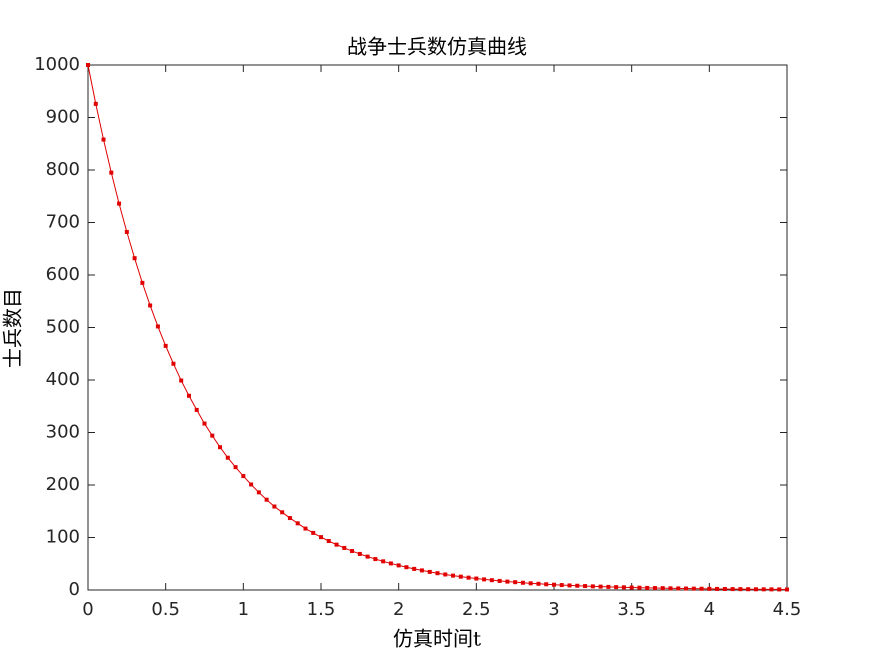 The image size is (875, 656). What do you see at coordinates (437, 639) in the screenshot?
I see `x-axis-label: 仿真时间t` at bounding box center [437, 639].